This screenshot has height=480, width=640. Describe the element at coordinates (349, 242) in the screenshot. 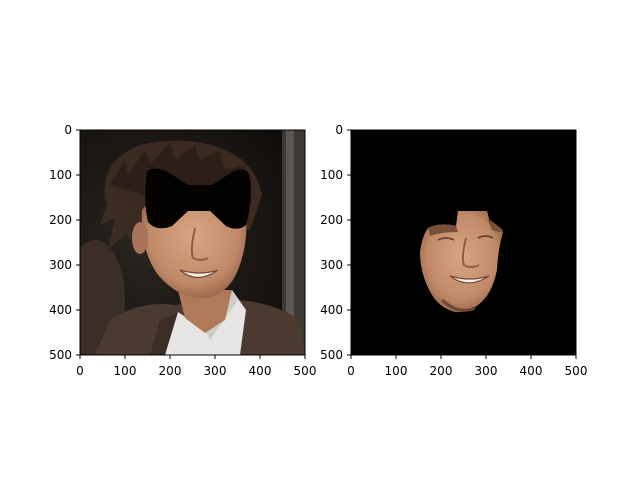

I see `right-y-ticks` at that location.